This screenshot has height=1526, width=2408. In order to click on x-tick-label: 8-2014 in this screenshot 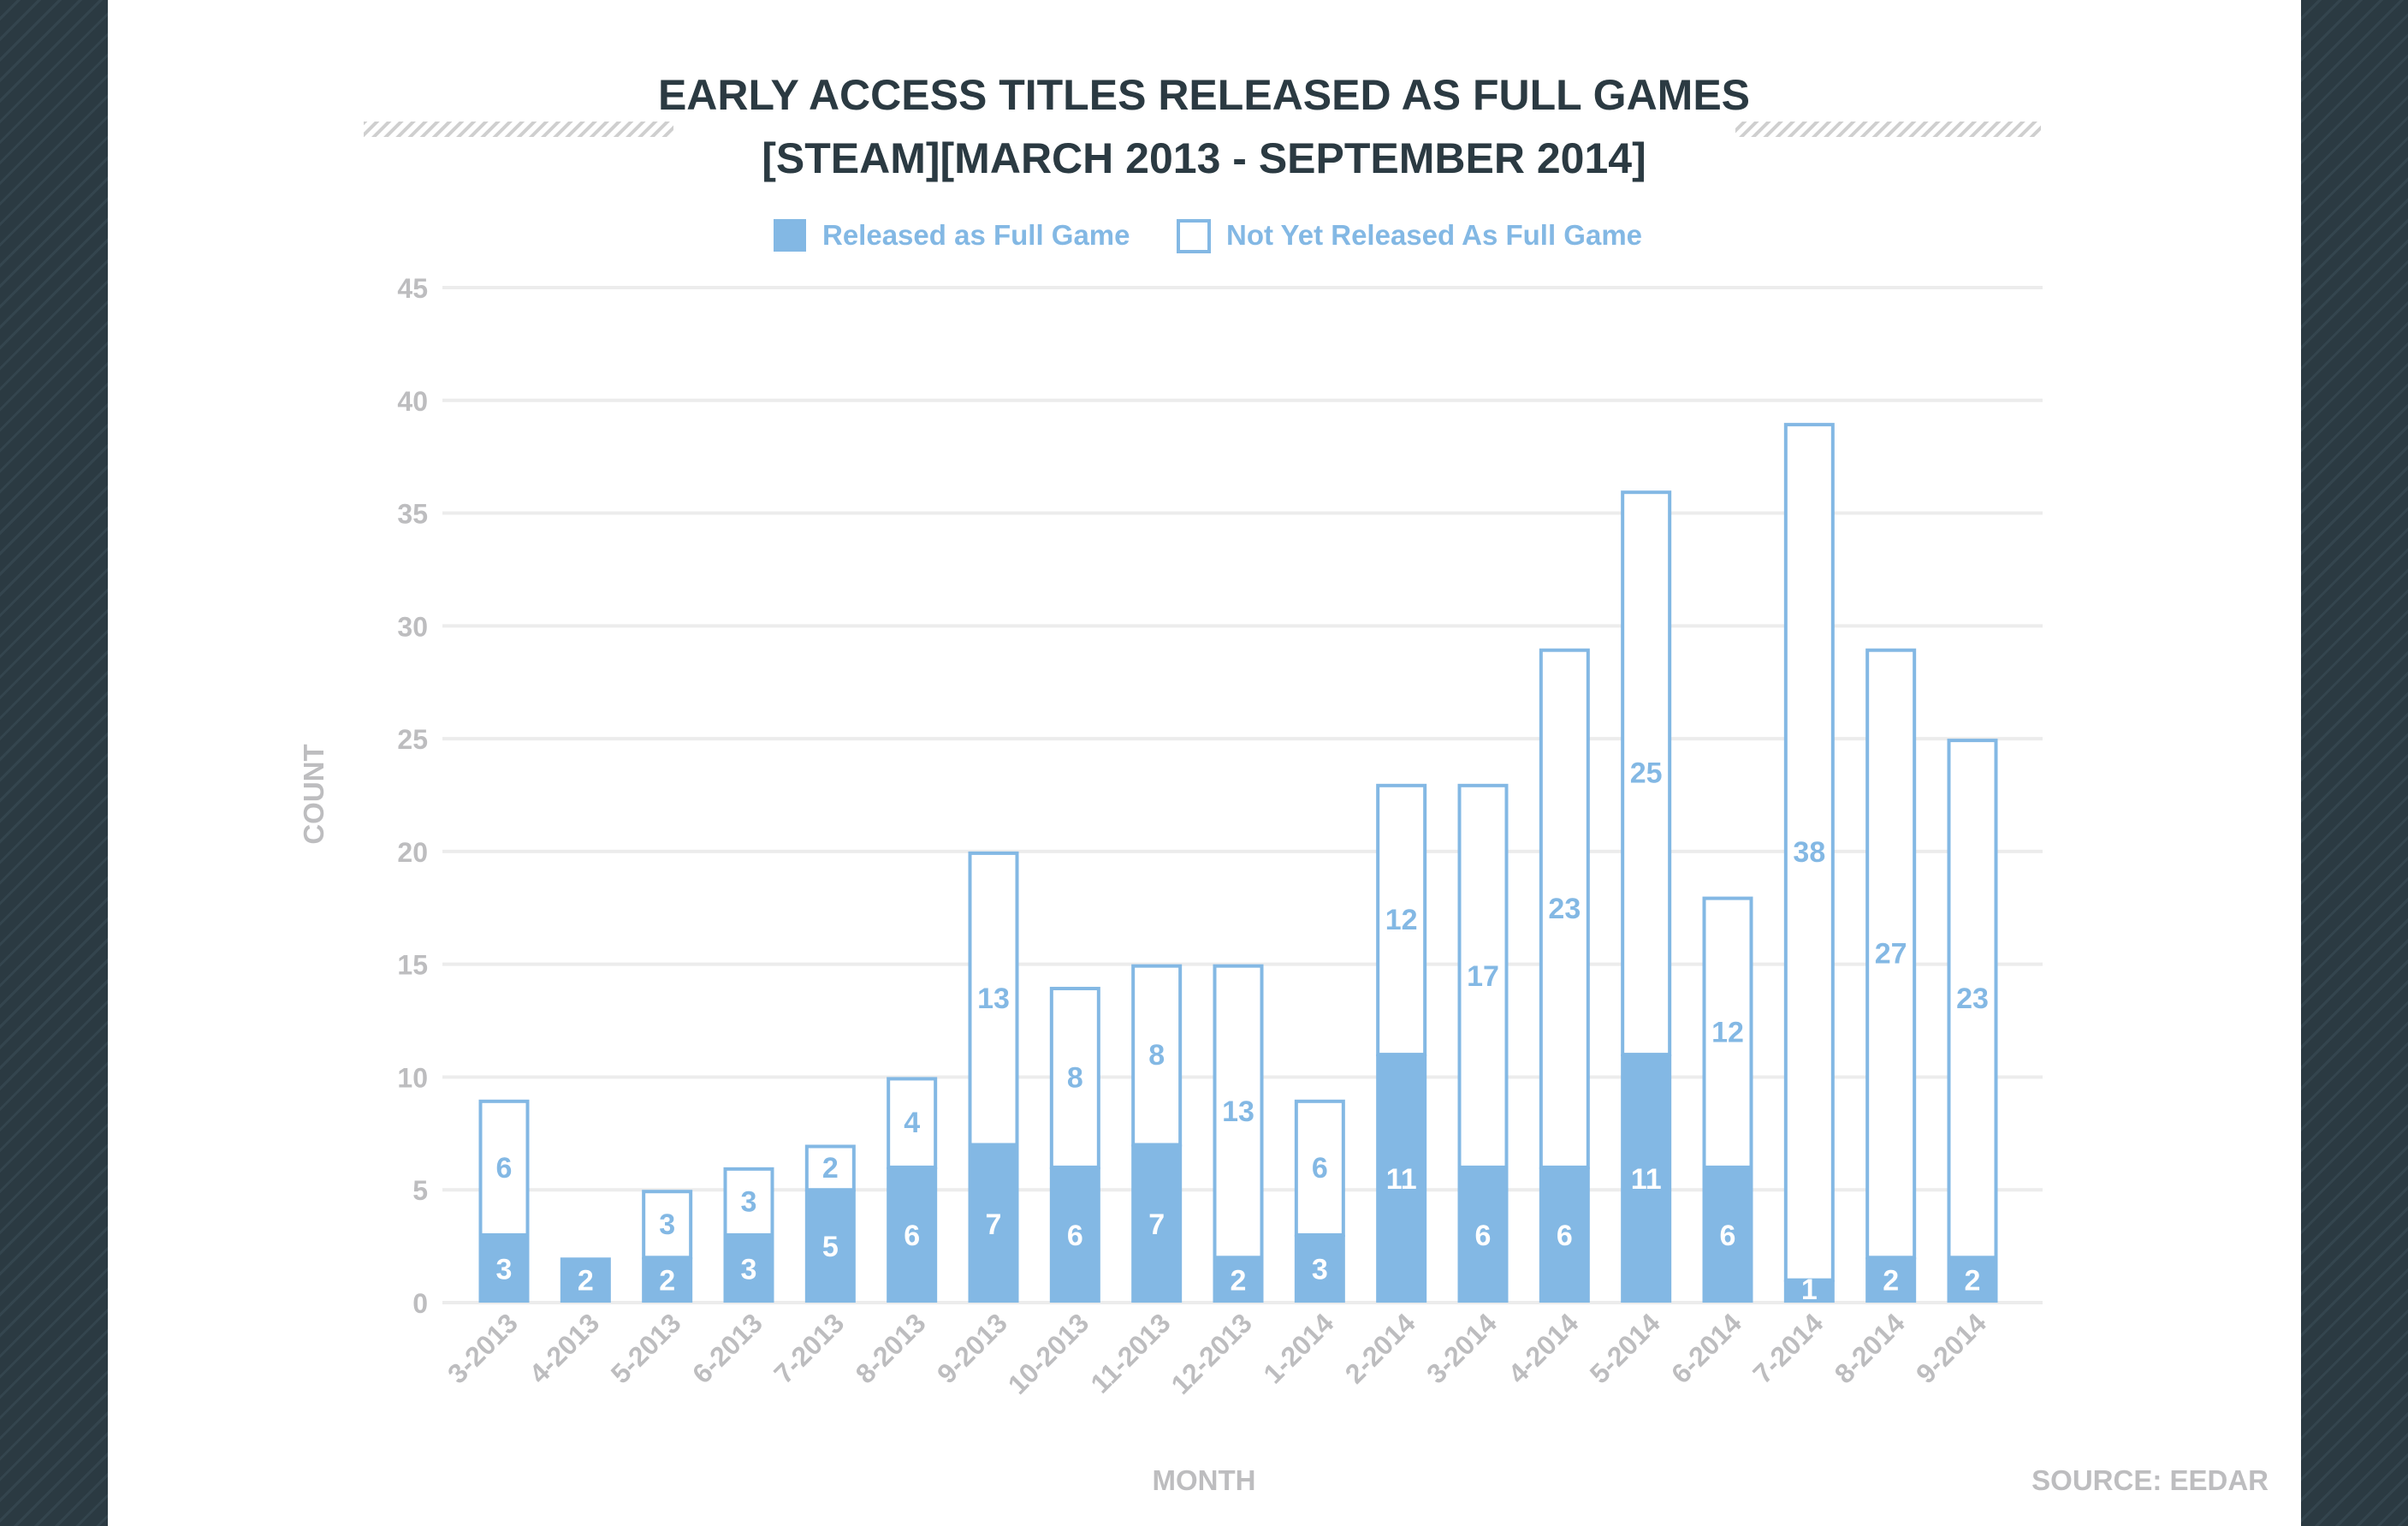, I will do `click(1870, 1348)`.